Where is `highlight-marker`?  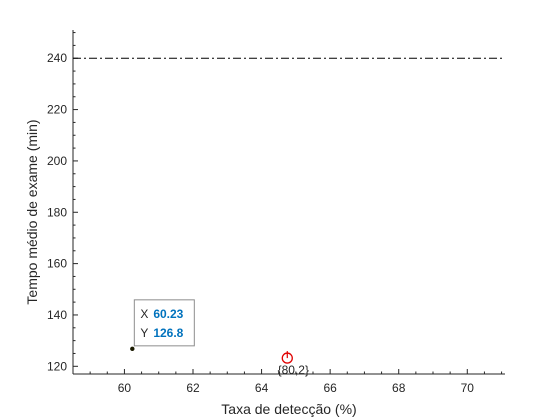 highlight-marker is located at coordinates (287, 358).